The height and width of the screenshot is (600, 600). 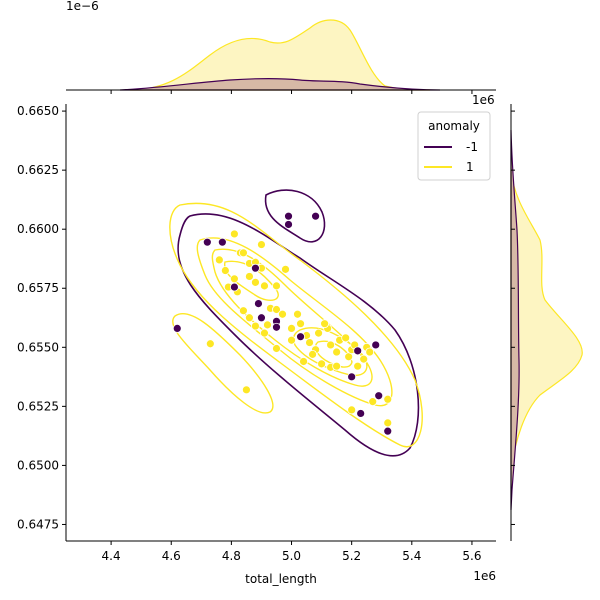 What do you see at coordinates (38, 406) in the screenshot?
I see `y-tick-label: 0.6525` at bounding box center [38, 406].